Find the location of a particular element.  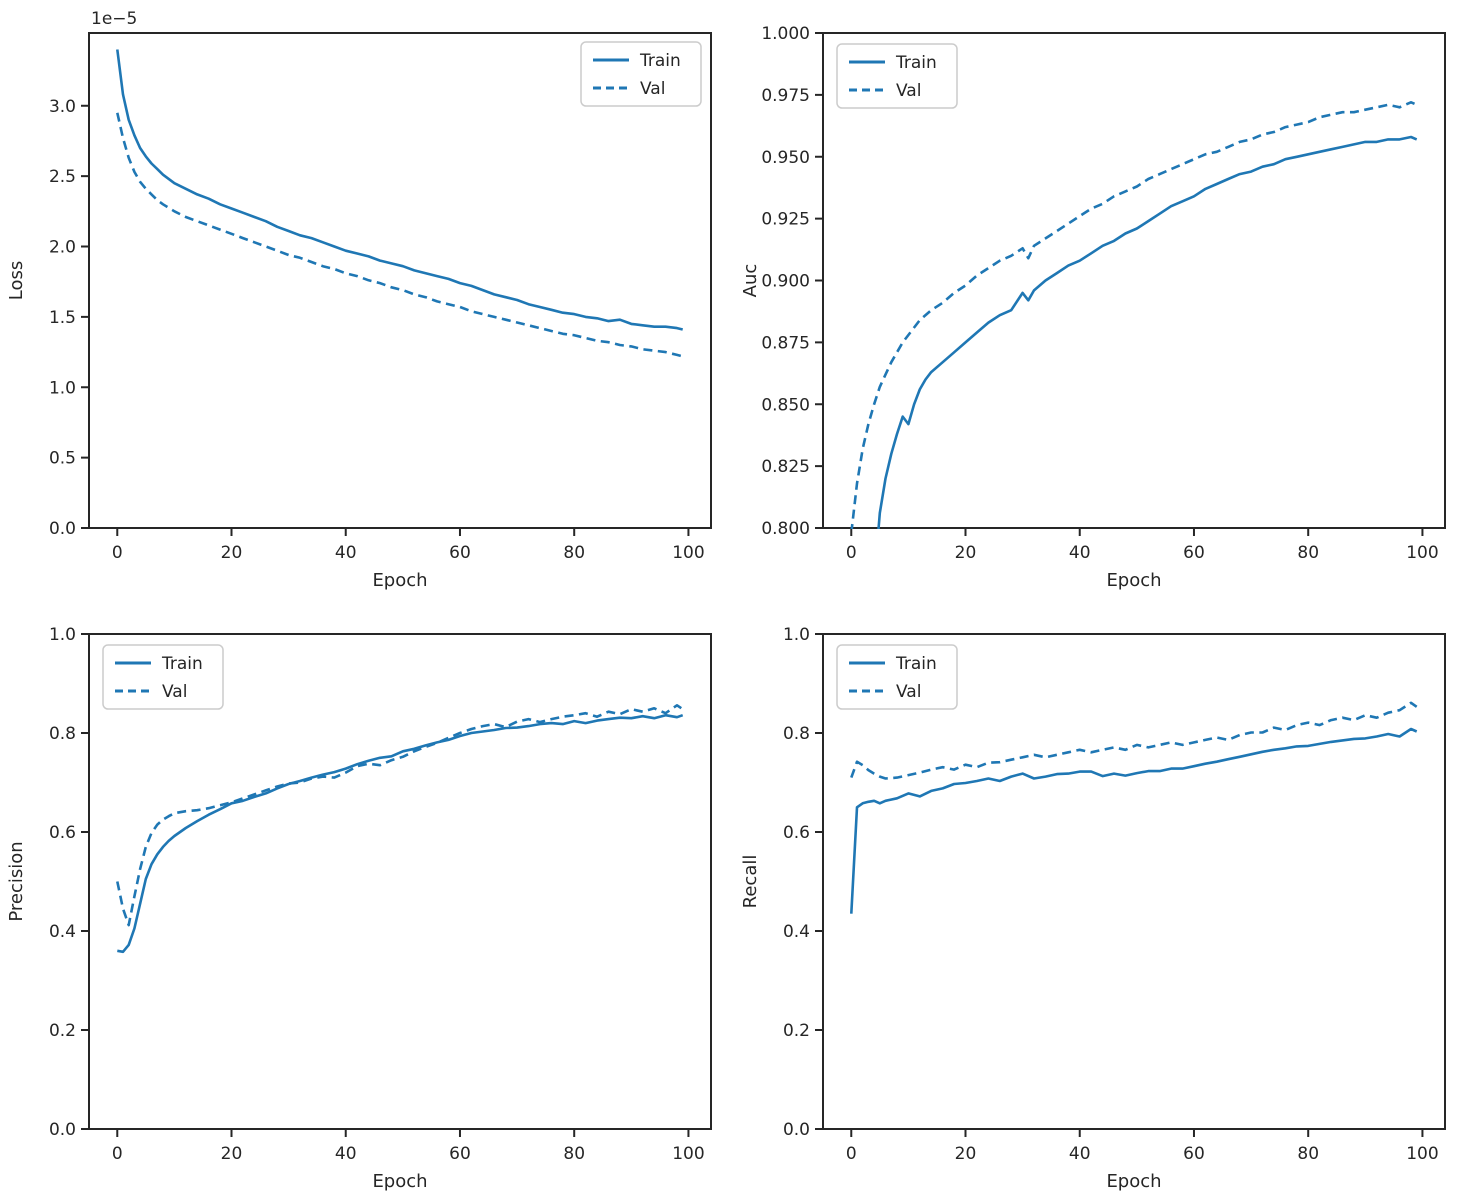

y-axis-label: Precision is located at coordinates (16, 881).